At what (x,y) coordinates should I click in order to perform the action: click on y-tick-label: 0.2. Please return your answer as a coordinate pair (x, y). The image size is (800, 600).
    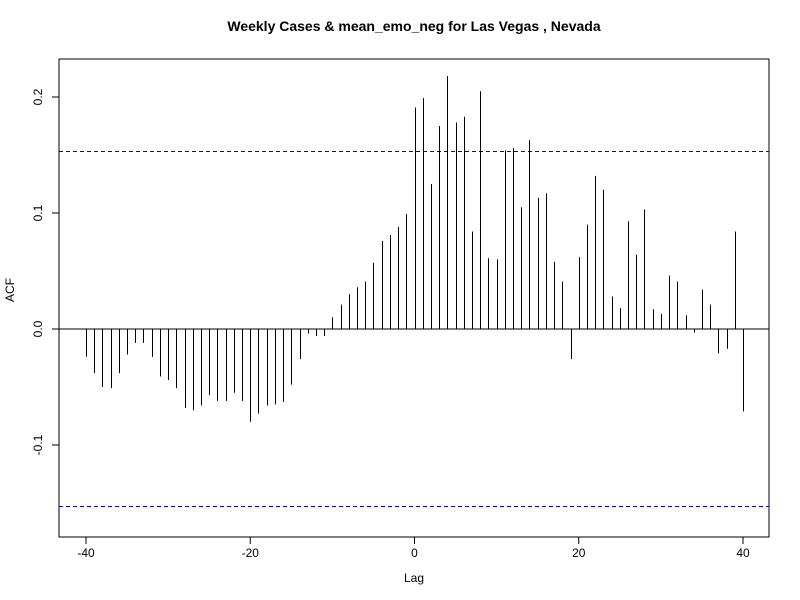
    Looking at the image, I should click on (38, 96).